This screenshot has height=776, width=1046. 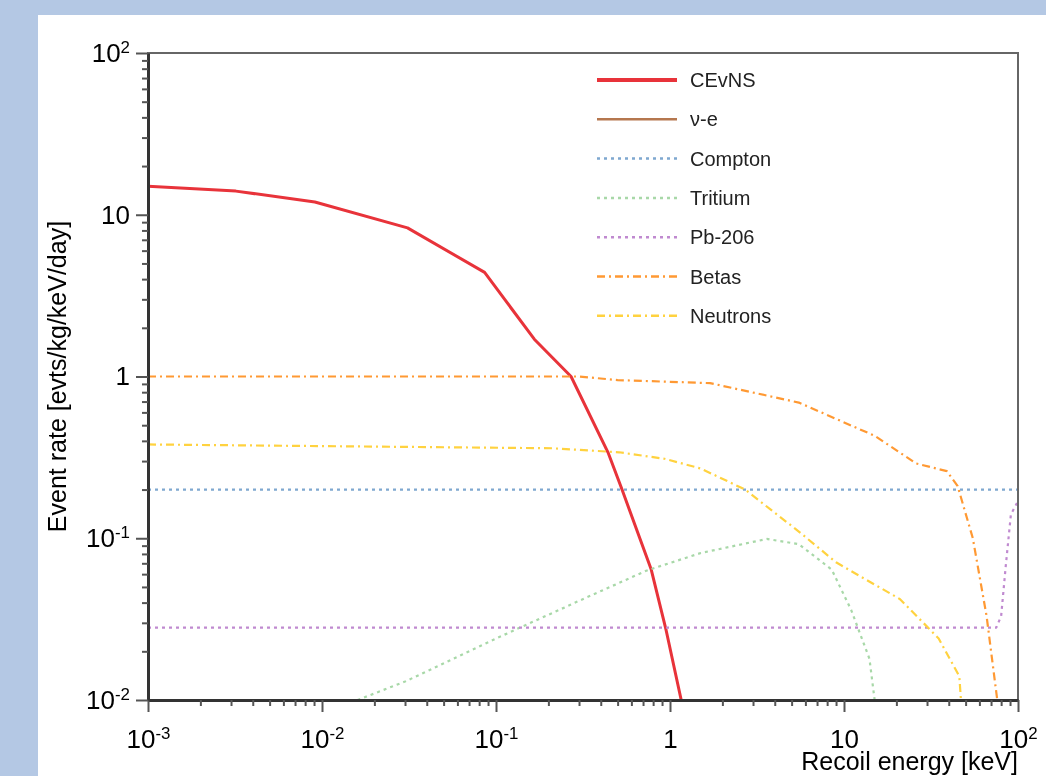 I want to click on y-tick-label: 10, so click(x=115, y=214).